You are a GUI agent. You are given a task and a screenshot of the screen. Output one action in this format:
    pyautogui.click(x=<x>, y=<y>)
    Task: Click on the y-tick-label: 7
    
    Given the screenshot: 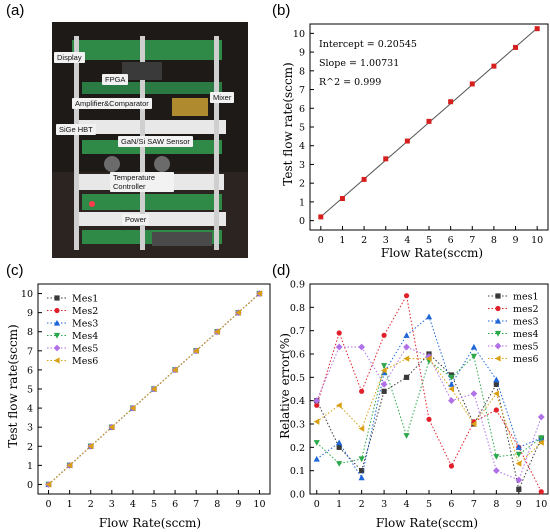 What is the action you would take?
    pyautogui.click(x=30, y=351)
    